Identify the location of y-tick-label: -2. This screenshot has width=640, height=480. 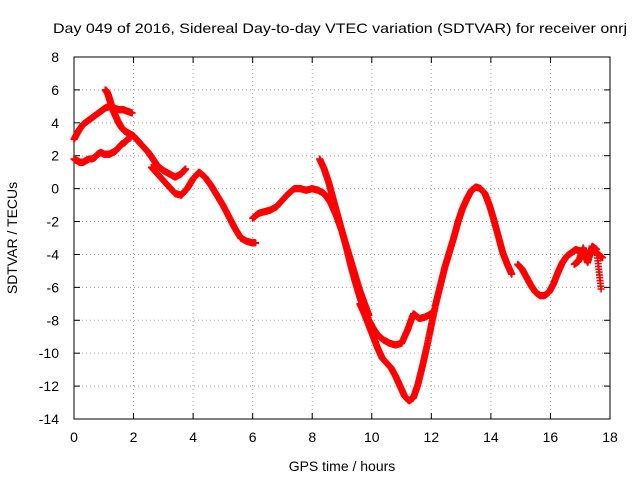
(53, 222).